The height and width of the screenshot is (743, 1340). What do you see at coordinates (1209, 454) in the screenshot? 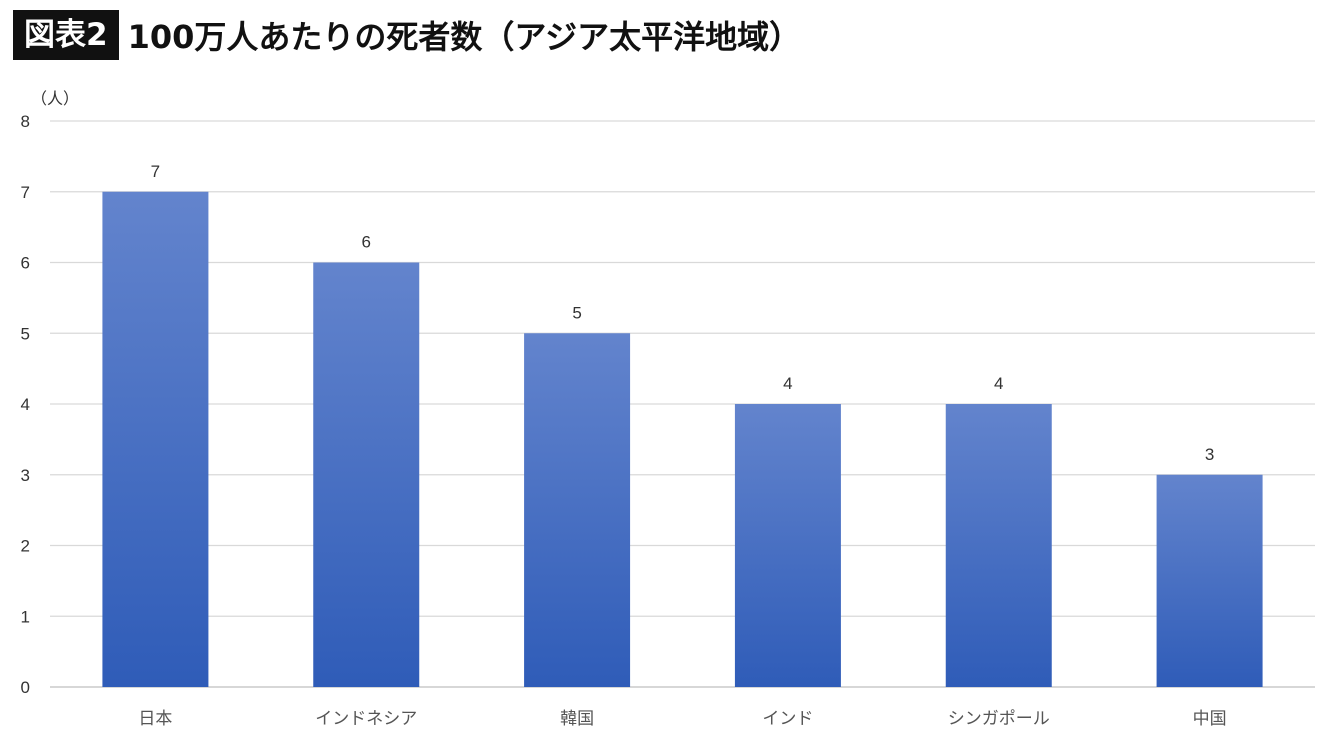
I see `data-label: 3` at bounding box center [1209, 454].